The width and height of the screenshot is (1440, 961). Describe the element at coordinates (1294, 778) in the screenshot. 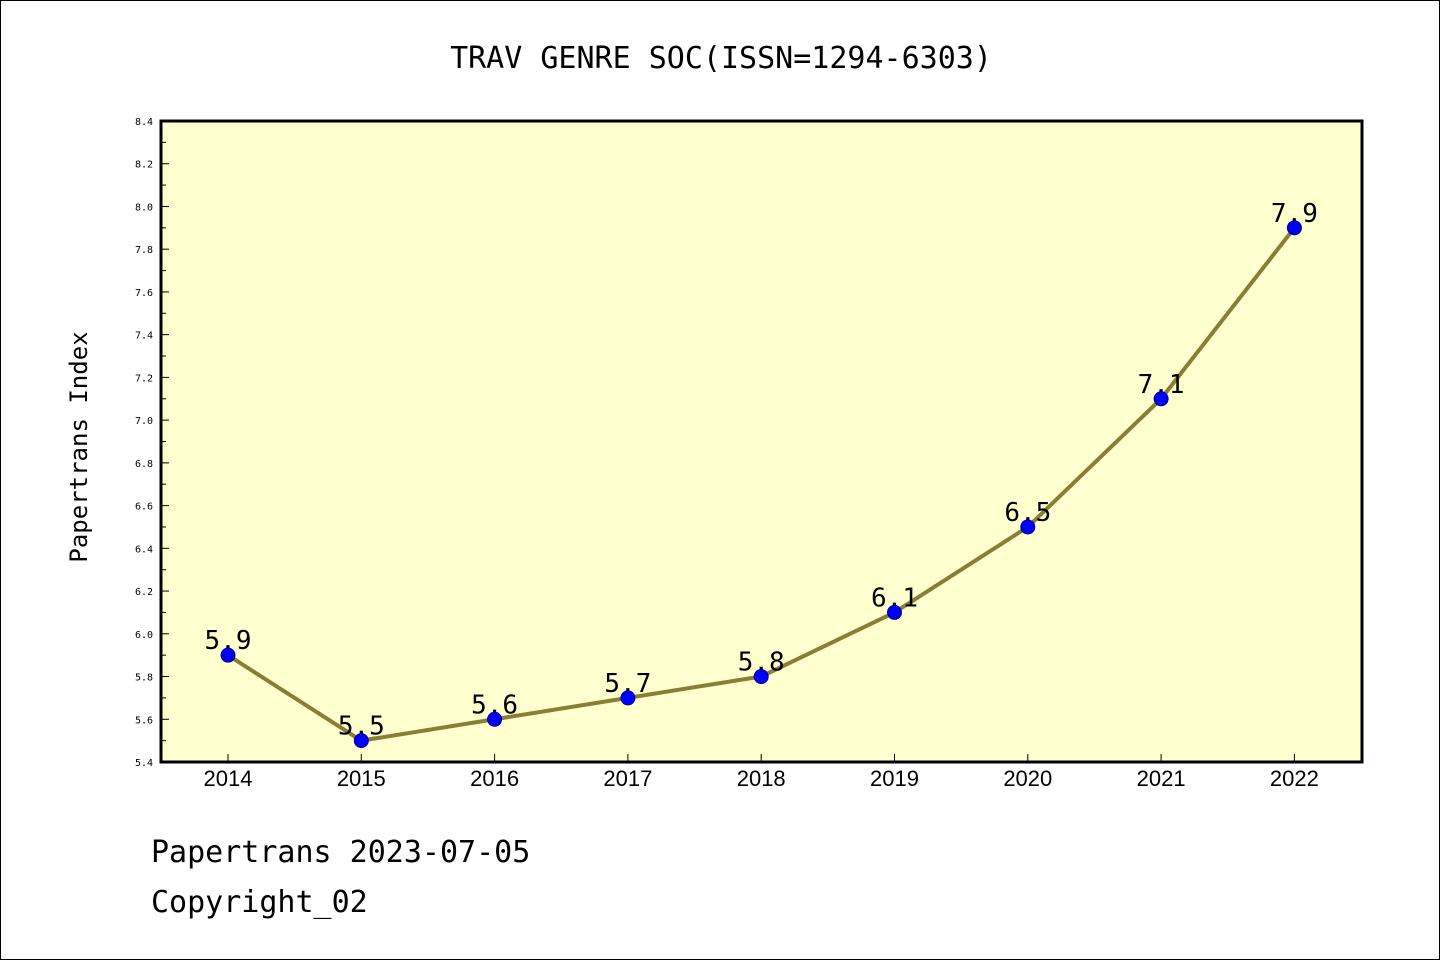

I see `x-tick-label: 2022` at that location.